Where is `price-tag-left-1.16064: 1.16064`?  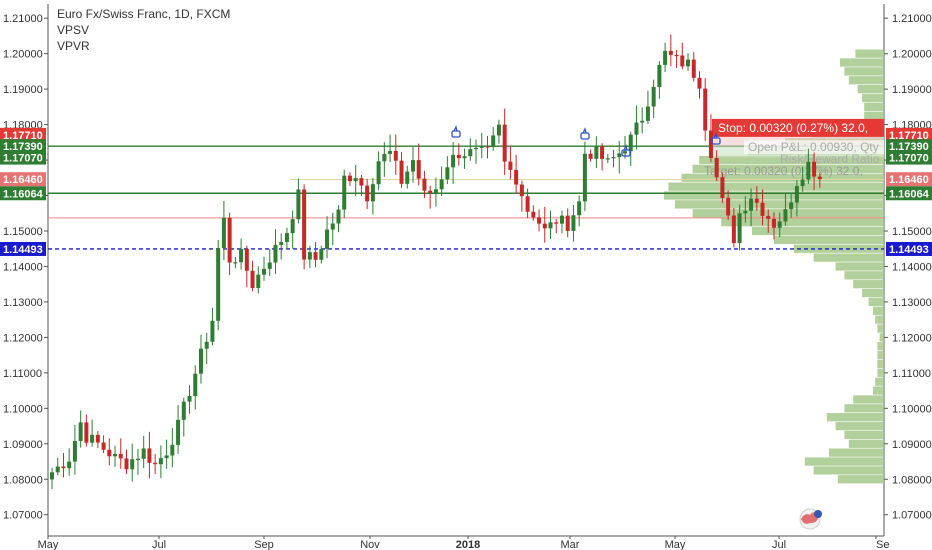
price-tag-left-1.16064: 1.16064 is located at coordinates (23, 193).